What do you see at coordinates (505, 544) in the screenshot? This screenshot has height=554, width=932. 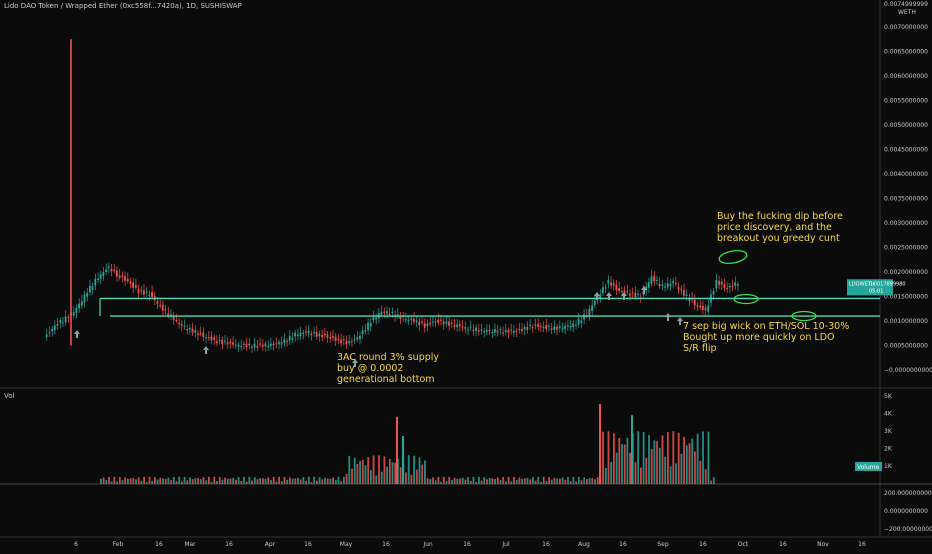 I see `time-tick-label: Jul` at bounding box center [505, 544].